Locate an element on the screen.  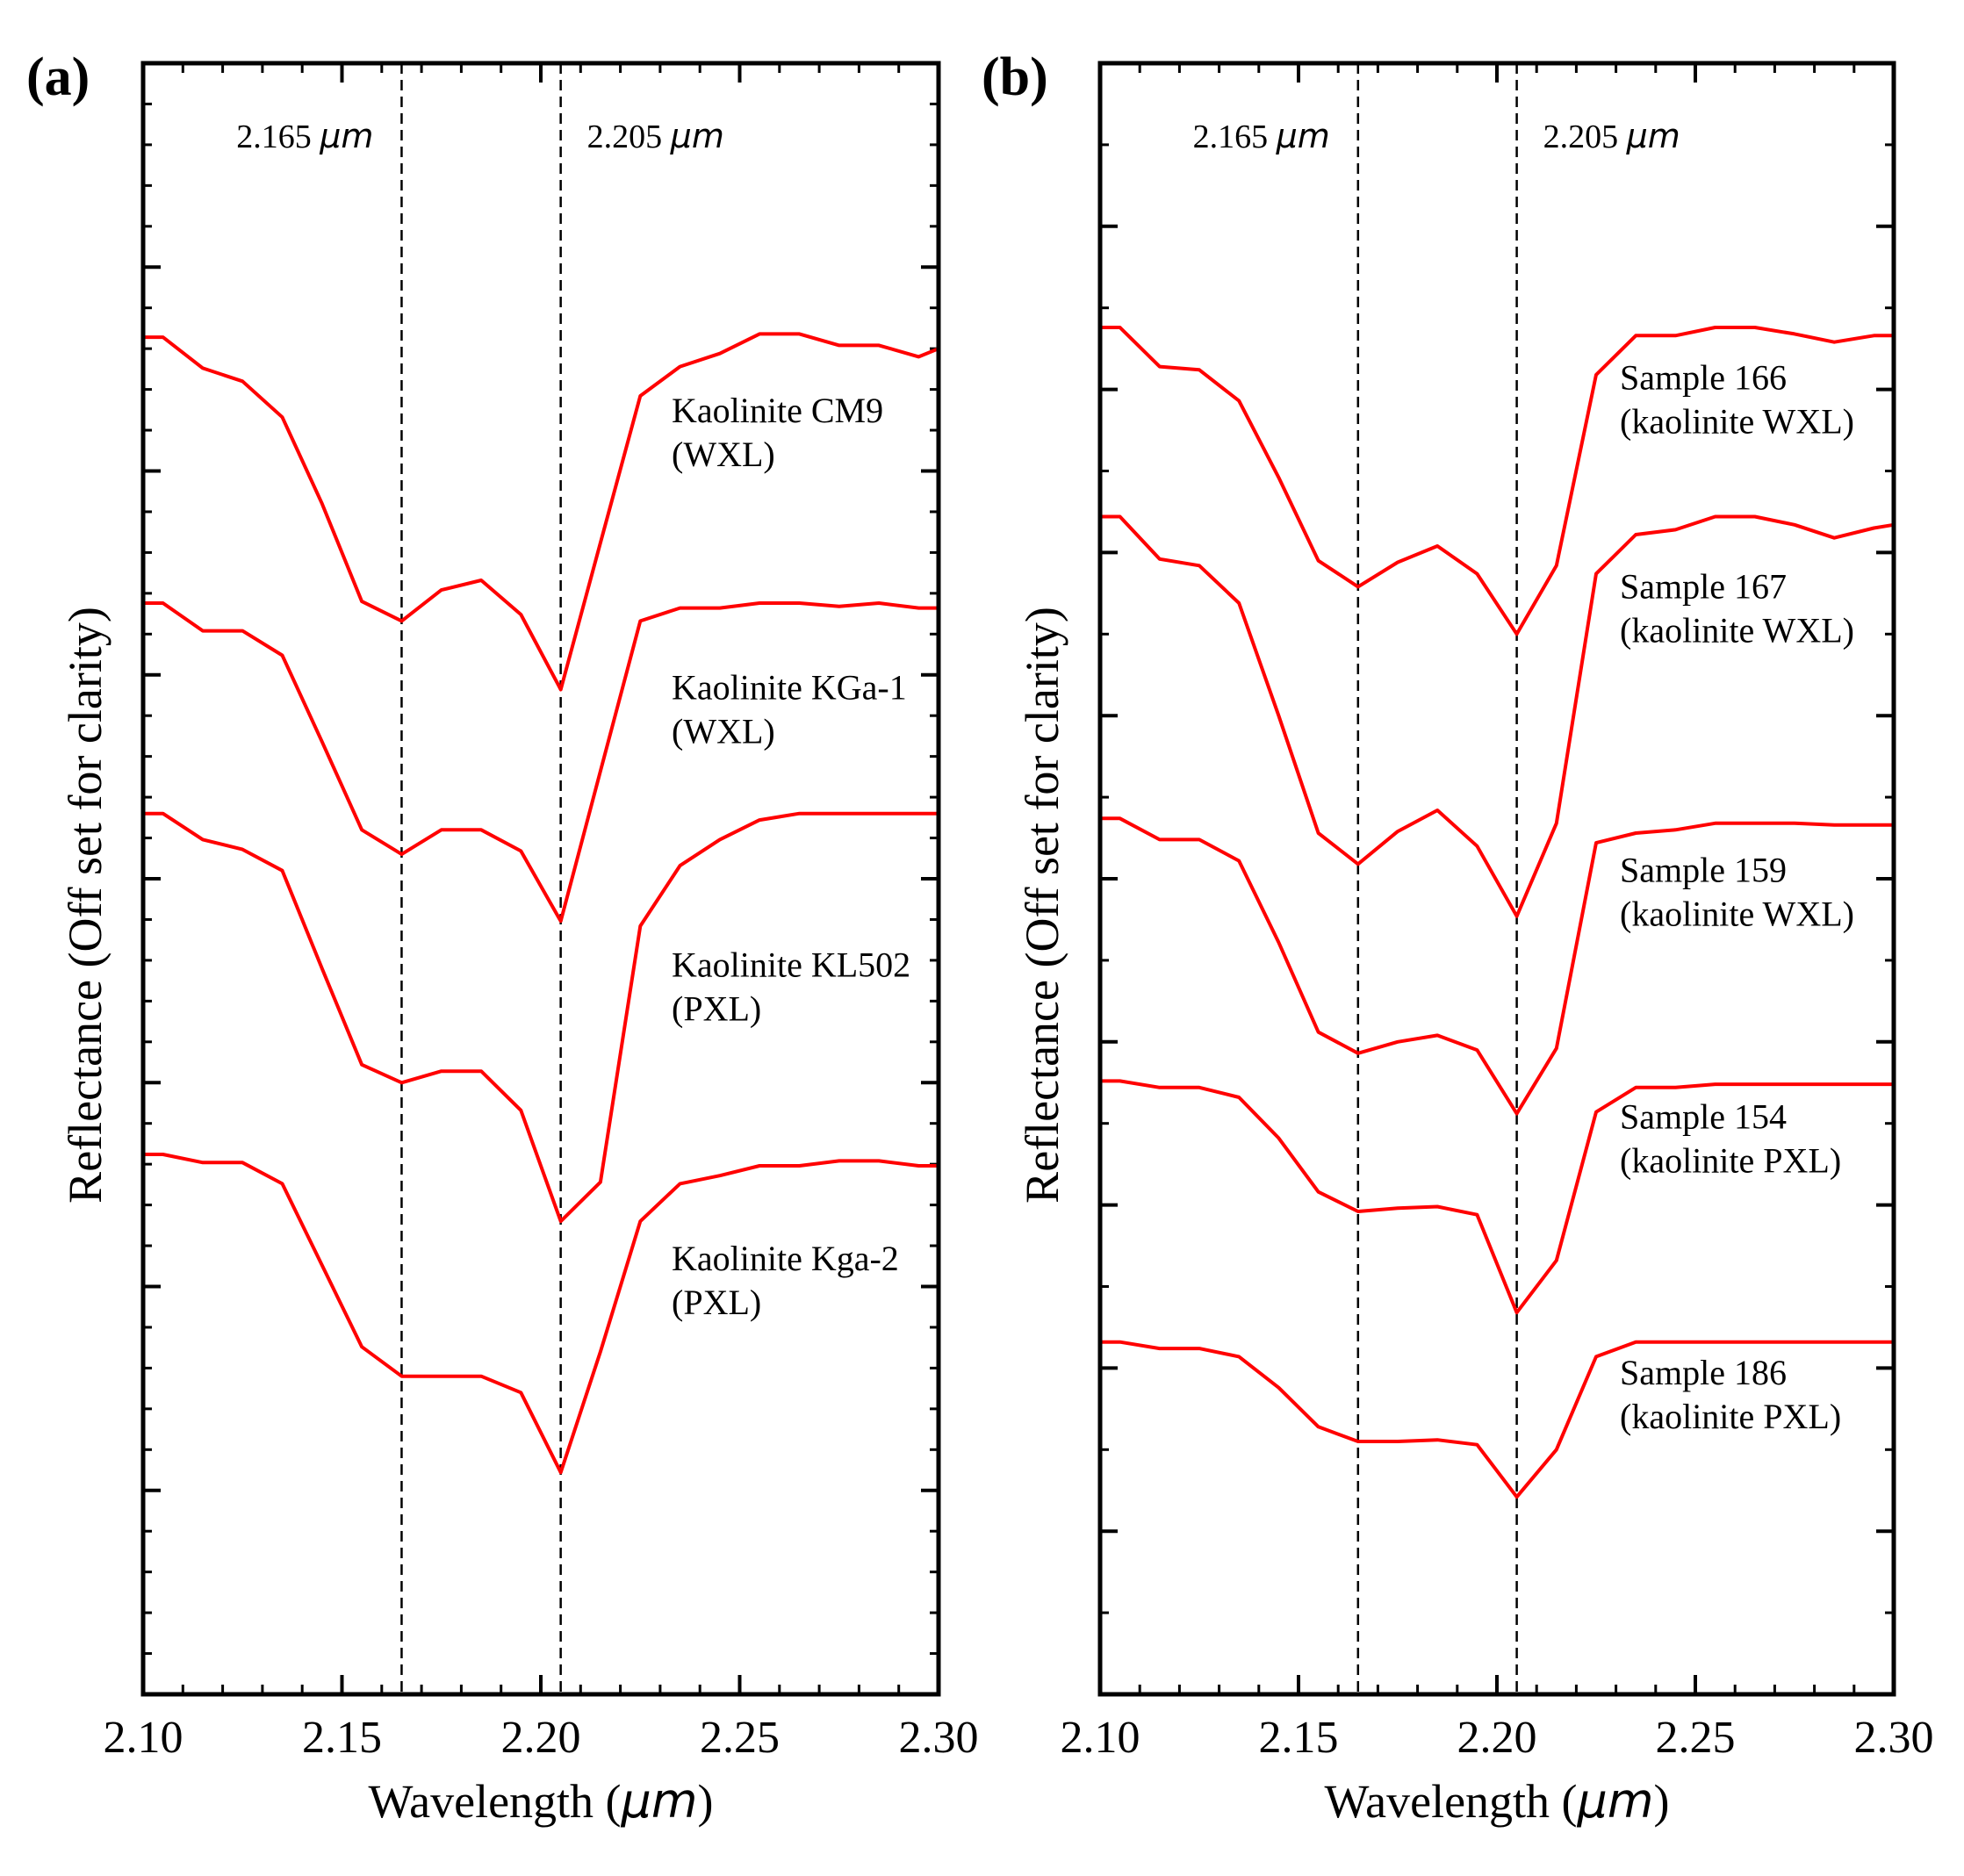
series-label: Kaolinite KL502 is located at coordinates (791, 964).